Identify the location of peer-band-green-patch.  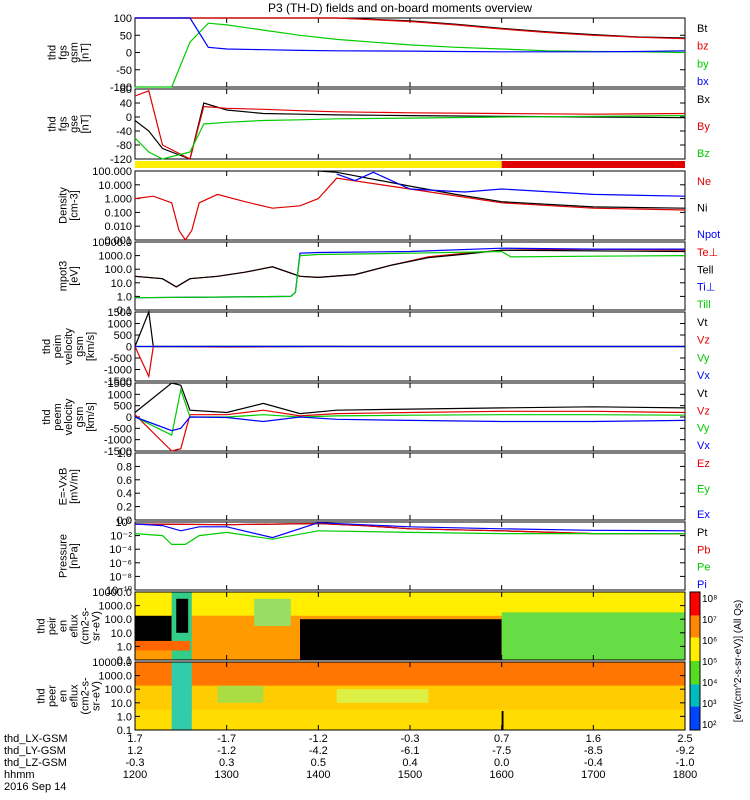
(240, 694).